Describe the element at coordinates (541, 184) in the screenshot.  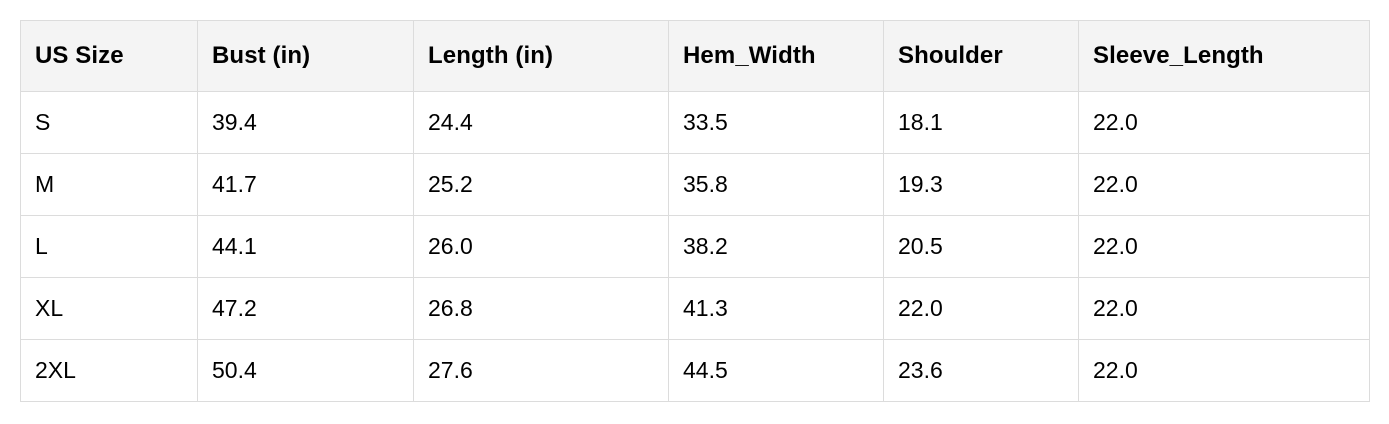
I see `cell-length: 25.2` at that location.